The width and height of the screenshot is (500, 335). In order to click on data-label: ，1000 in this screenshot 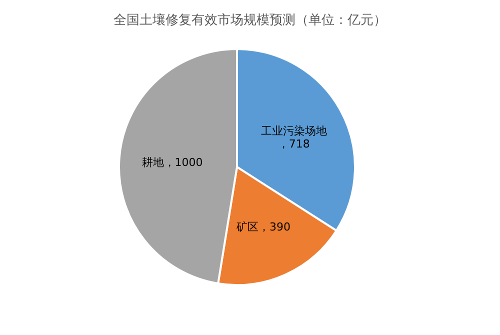, I will do `click(183, 162)`.